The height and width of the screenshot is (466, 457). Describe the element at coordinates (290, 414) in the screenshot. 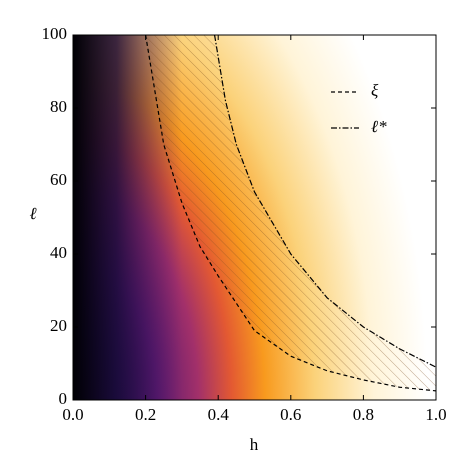

I see `x-tick-label: 0.6` at that location.